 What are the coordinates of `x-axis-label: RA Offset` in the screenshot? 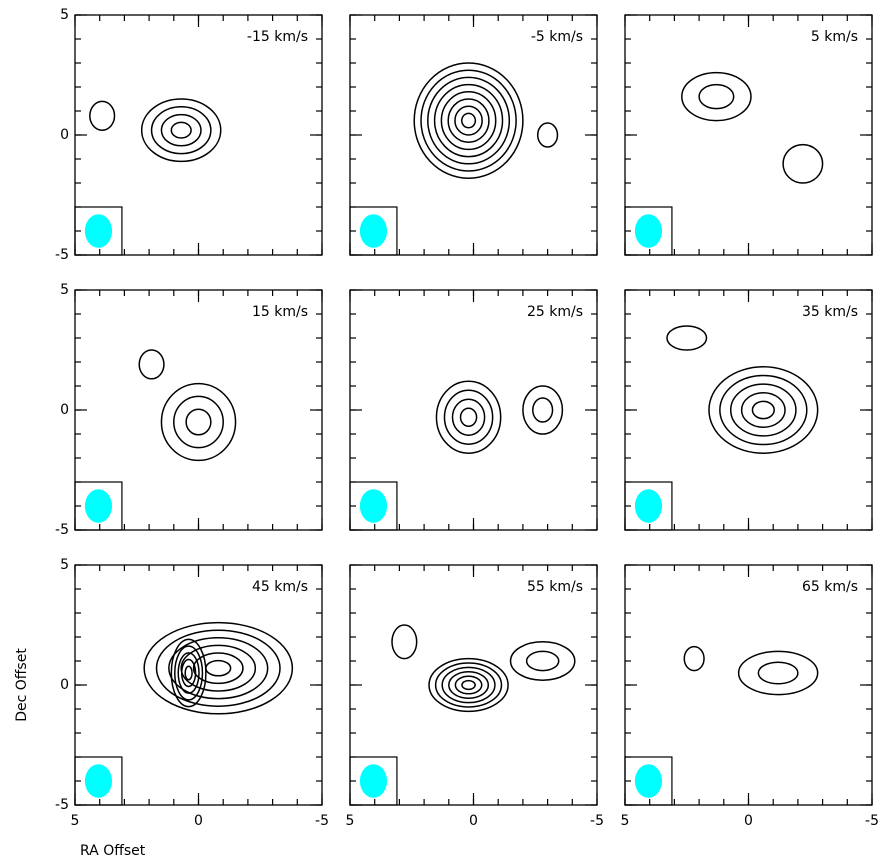 It's located at (113, 851).